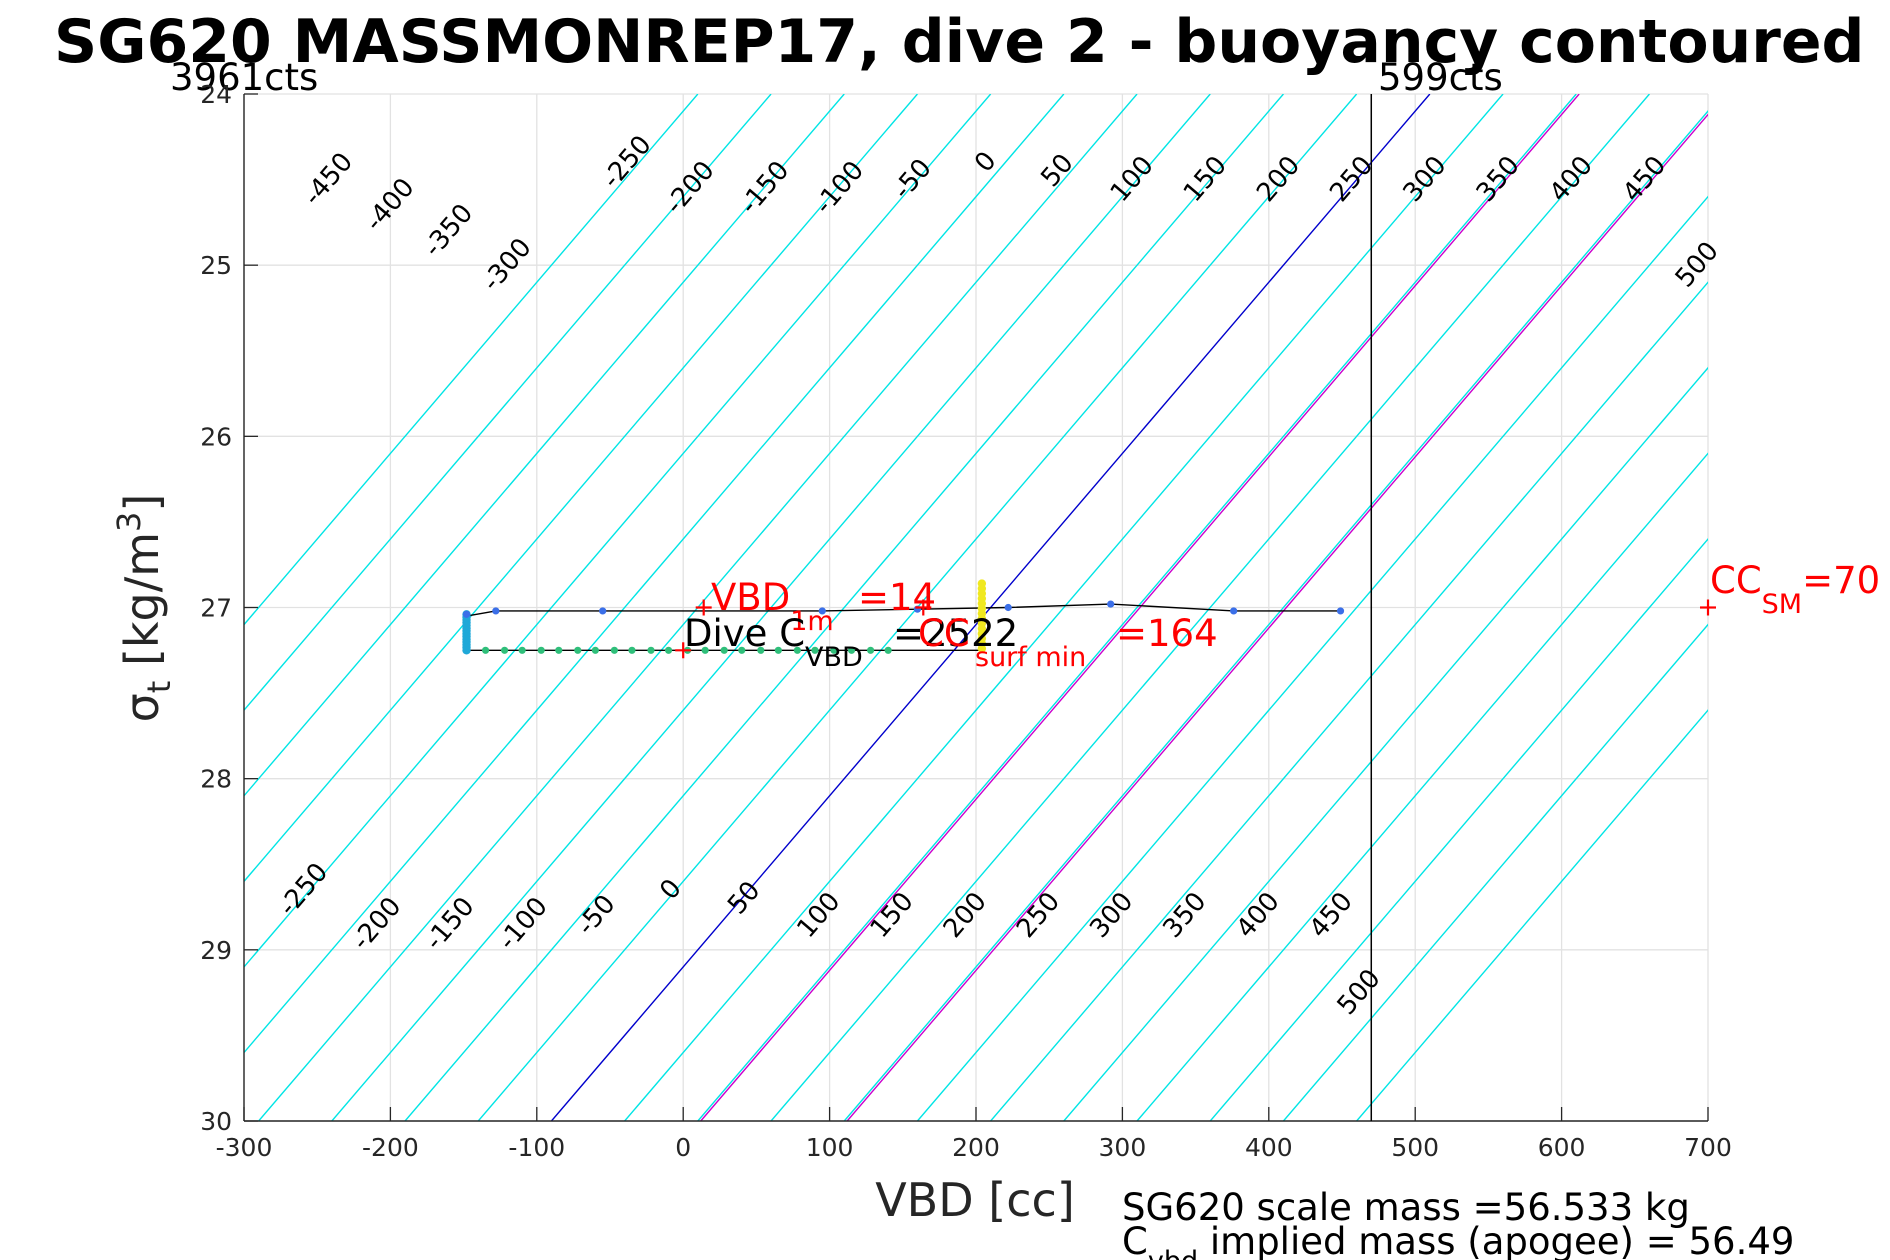 The image size is (1890, 1260). What do you see at coordinates (1123, 1147) in the screenshot?
I see `x-tick-label-6: 300` at bounding box center [1123, 1147].